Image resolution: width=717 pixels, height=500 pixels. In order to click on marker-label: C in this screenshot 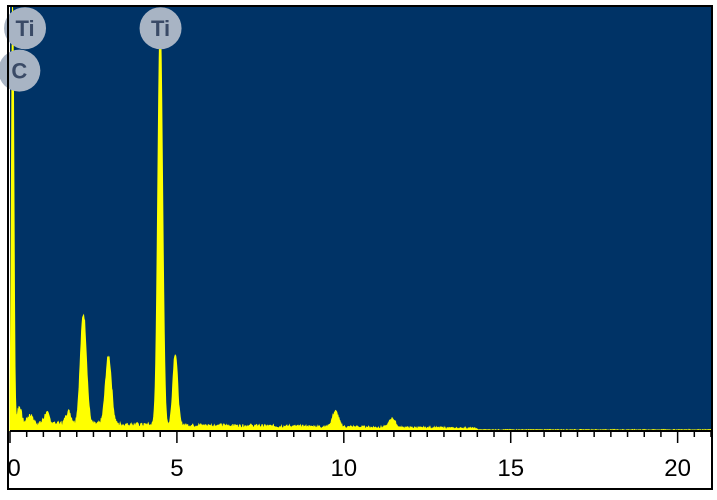, I will do `click(19, 71)`.